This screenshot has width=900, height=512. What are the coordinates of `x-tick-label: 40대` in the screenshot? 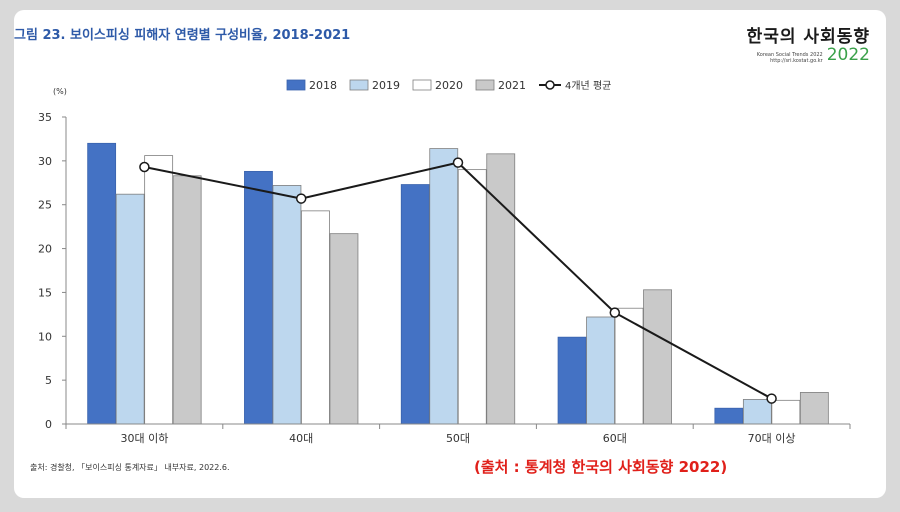 It's located at (301, 438).